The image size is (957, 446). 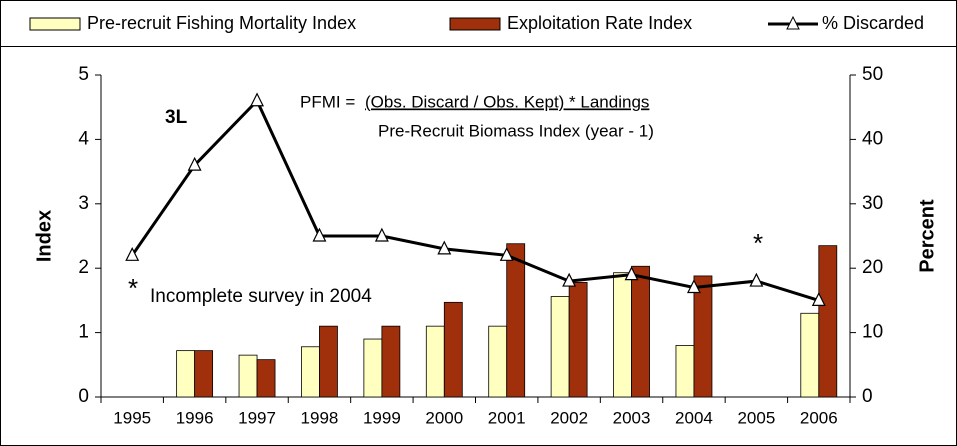 What do you see at coordinates (44, 236) in the screenshot?
I see `y-axis-title: Index` at bounding box center [44, 236].